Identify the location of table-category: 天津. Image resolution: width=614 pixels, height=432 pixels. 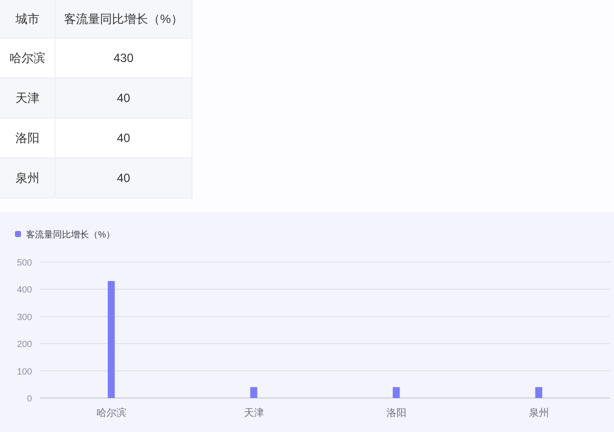
(28, 98).